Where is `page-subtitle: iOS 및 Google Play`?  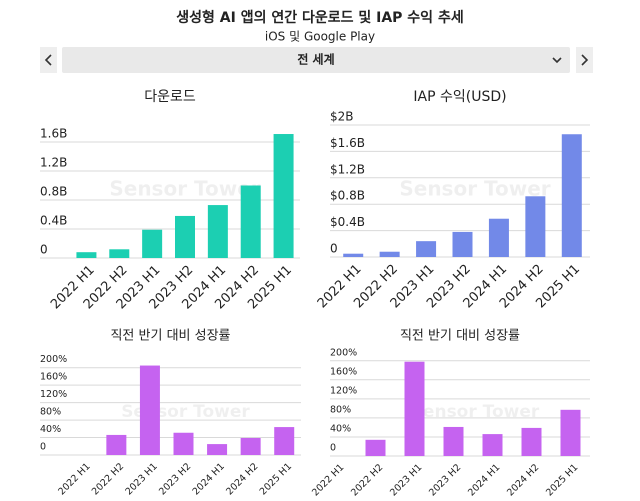 page-subtitle: iOS 및 Google Play is located at coordinates (320, 37).